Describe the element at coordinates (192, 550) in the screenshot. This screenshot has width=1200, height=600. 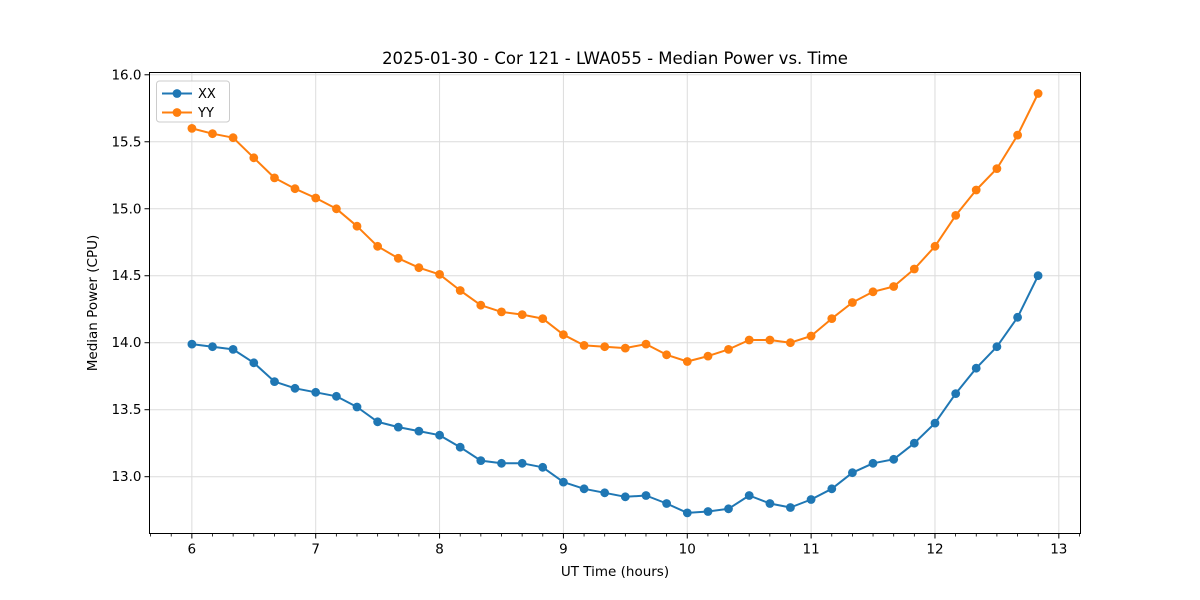
I see `x-tick-label-6: 6` at that location.